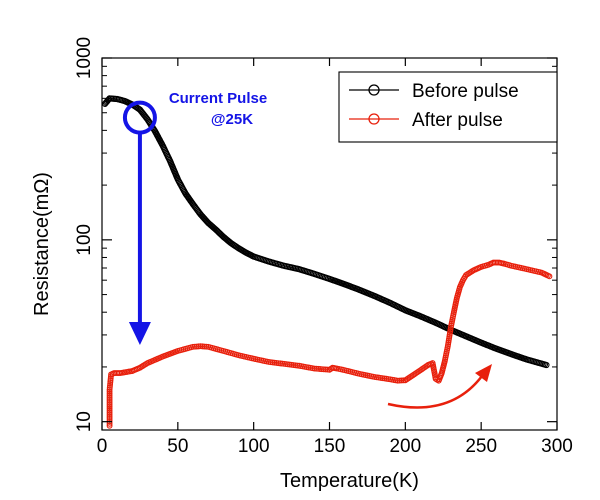 The image size is (600, 500). Describe the element at coordinates (349, 481) in the screenshot. I see `x-axis-title: Temperature(K)` at that location.